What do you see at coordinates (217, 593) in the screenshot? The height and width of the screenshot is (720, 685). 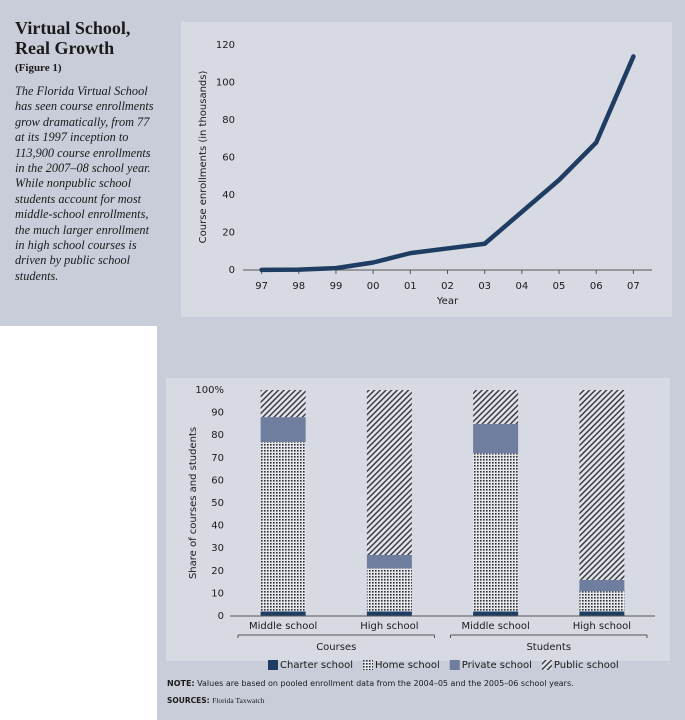 I see `y-tick-label: 10` at bounding box center [217, 593].